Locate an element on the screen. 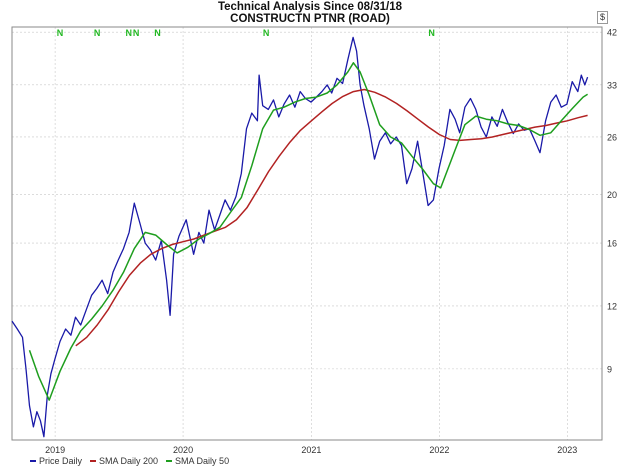  x-tick-label: 2021 is located at coordinates (311, 450).